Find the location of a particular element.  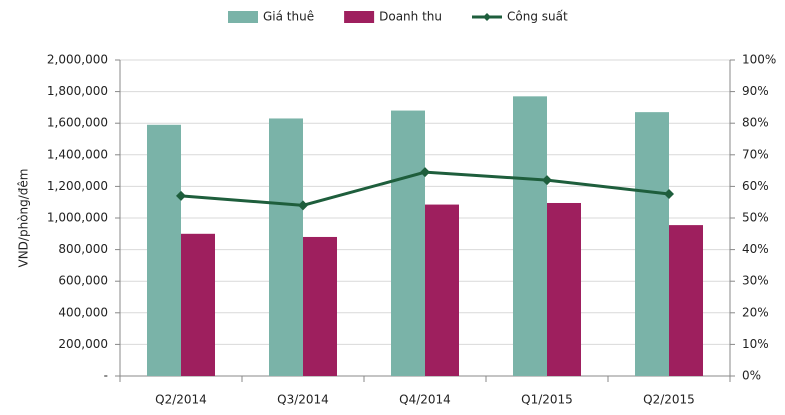

y2-tick-label: 90% is located at coordinates (755, 91).